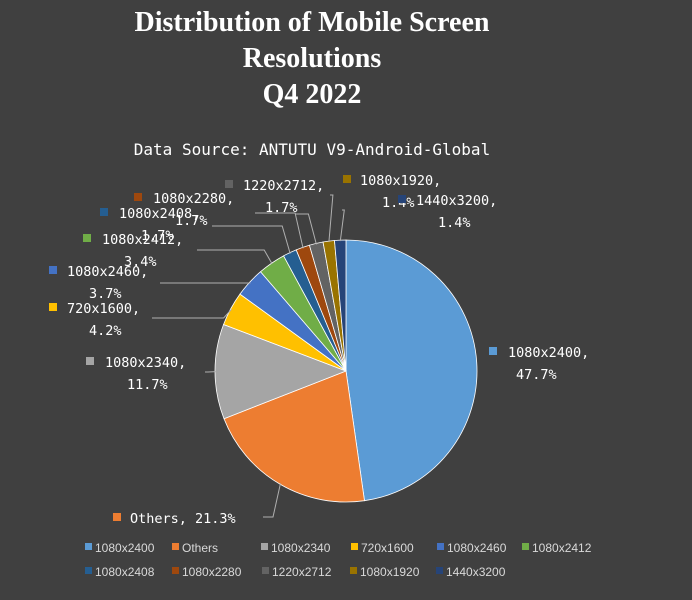  What do you see at coordinates (354, 546) in the screenshot?
I see `legend-swatch-720x1600` at bounding box center [354, 546].